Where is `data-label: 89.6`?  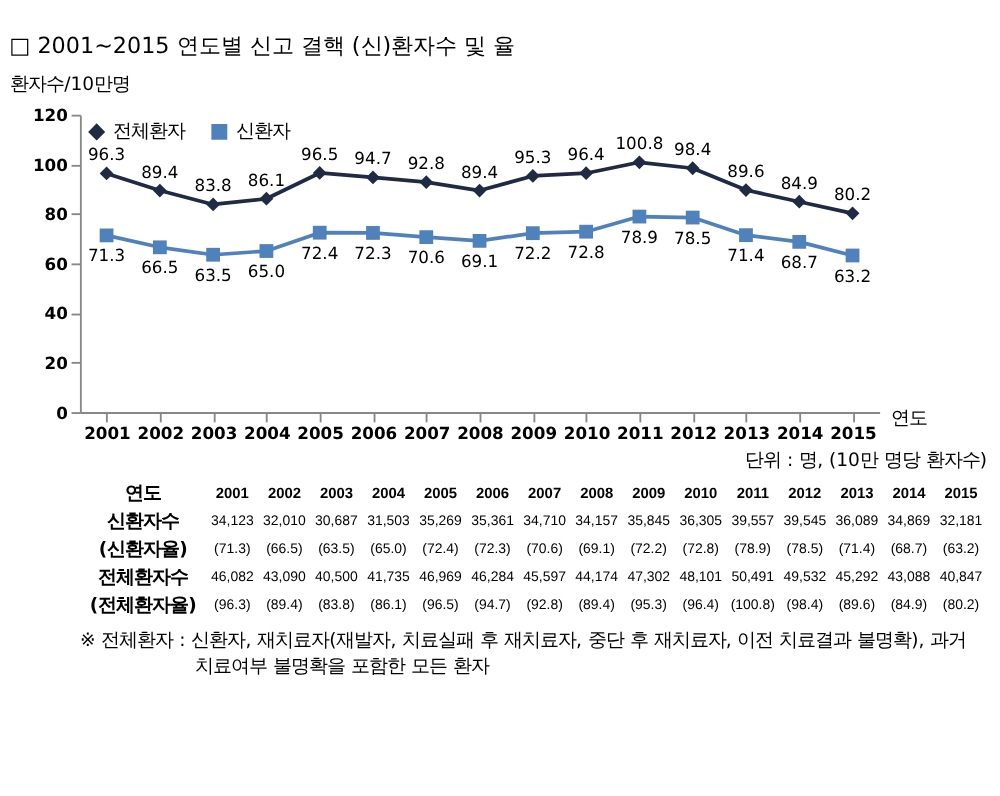
data-label: 89.6 is located at coordinates (746, 171).